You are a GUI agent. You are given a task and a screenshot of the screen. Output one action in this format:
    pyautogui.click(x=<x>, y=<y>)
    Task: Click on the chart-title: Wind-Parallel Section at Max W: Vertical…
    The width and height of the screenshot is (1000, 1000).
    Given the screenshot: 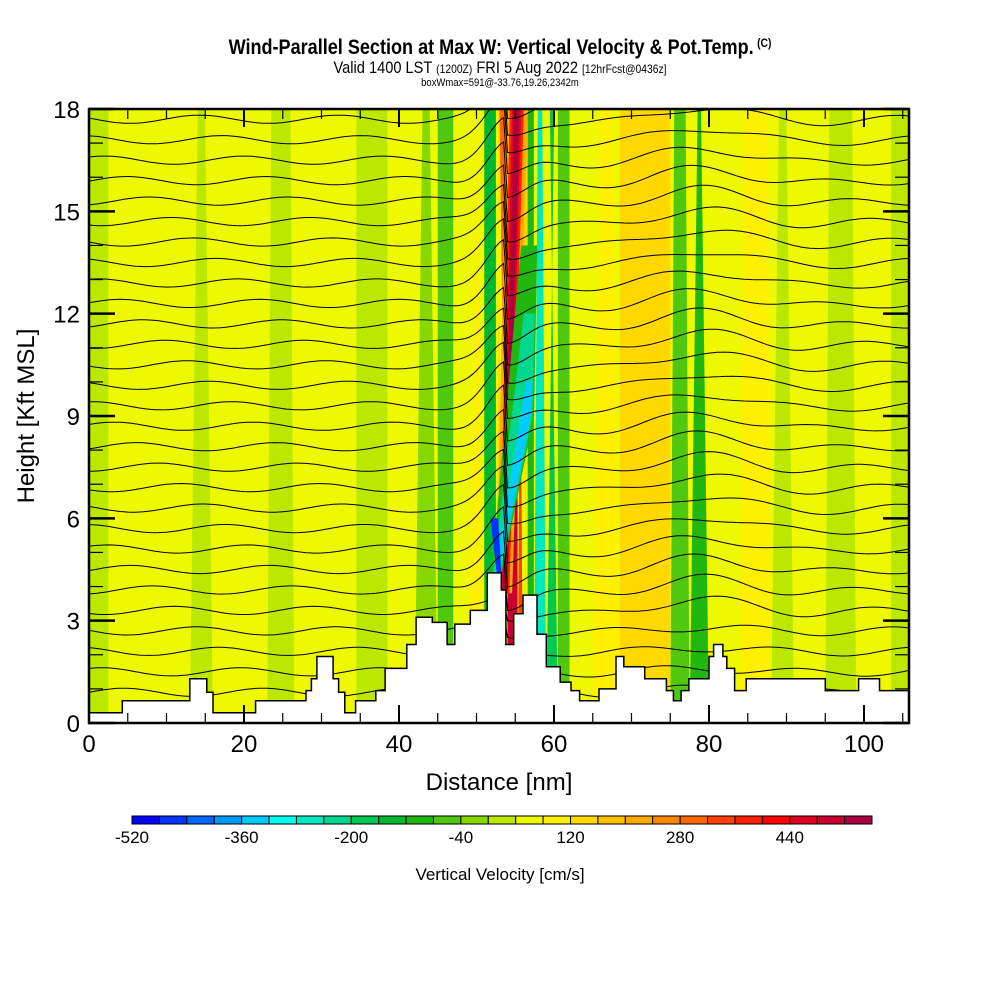 What is the action you would take?
    pyautogui.click(x=500, y=48)
    